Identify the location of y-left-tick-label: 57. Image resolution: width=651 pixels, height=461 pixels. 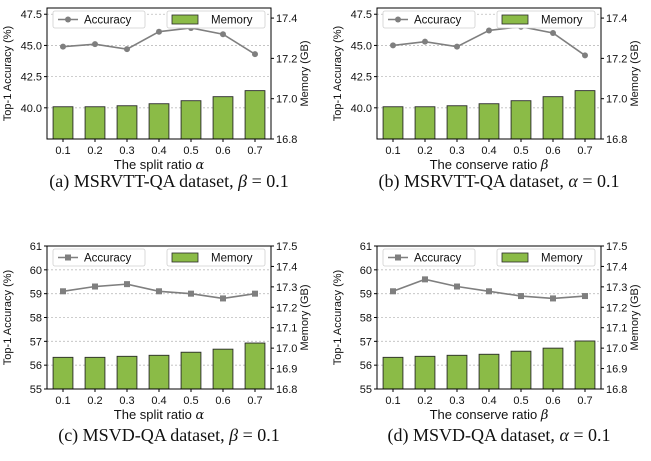
(366, 342).